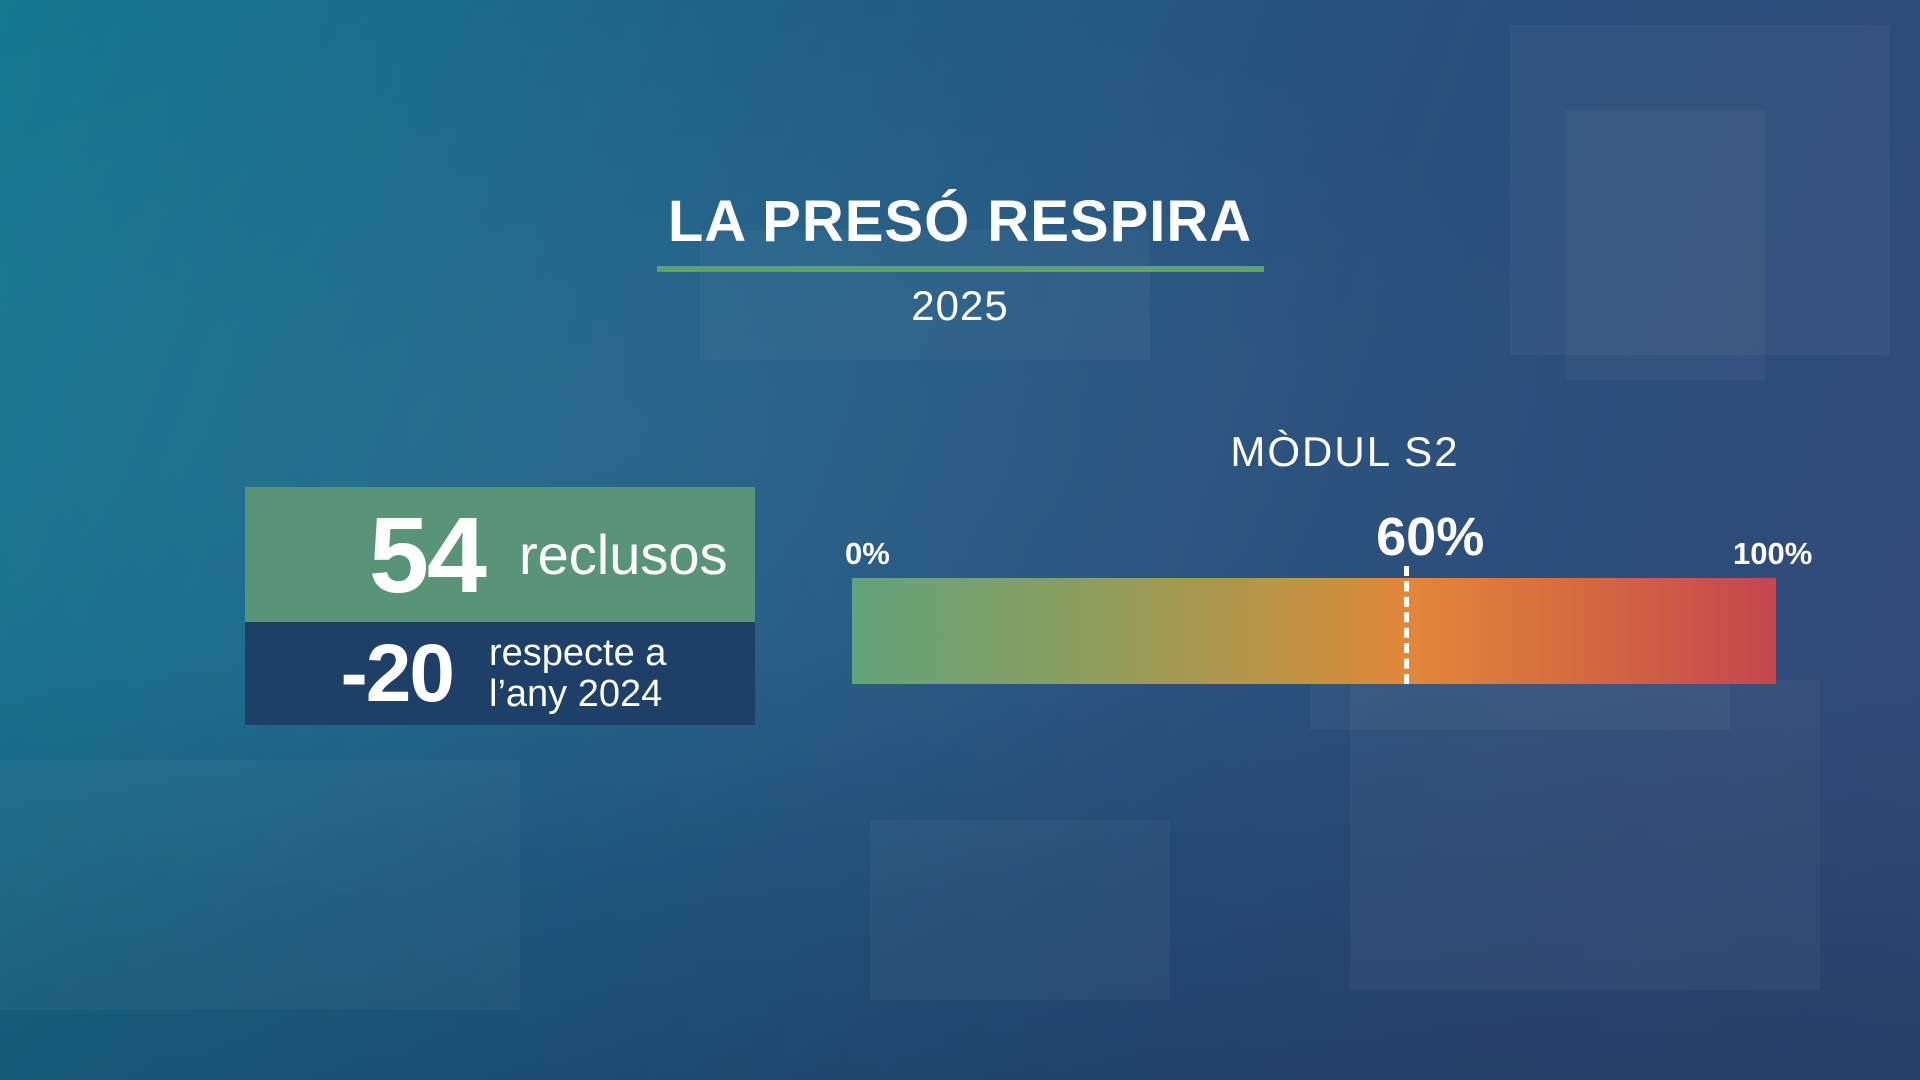 This screenshot has width=1920, height=1080. I want to click on gauge-max-label: 100%, so click(1773, 553).